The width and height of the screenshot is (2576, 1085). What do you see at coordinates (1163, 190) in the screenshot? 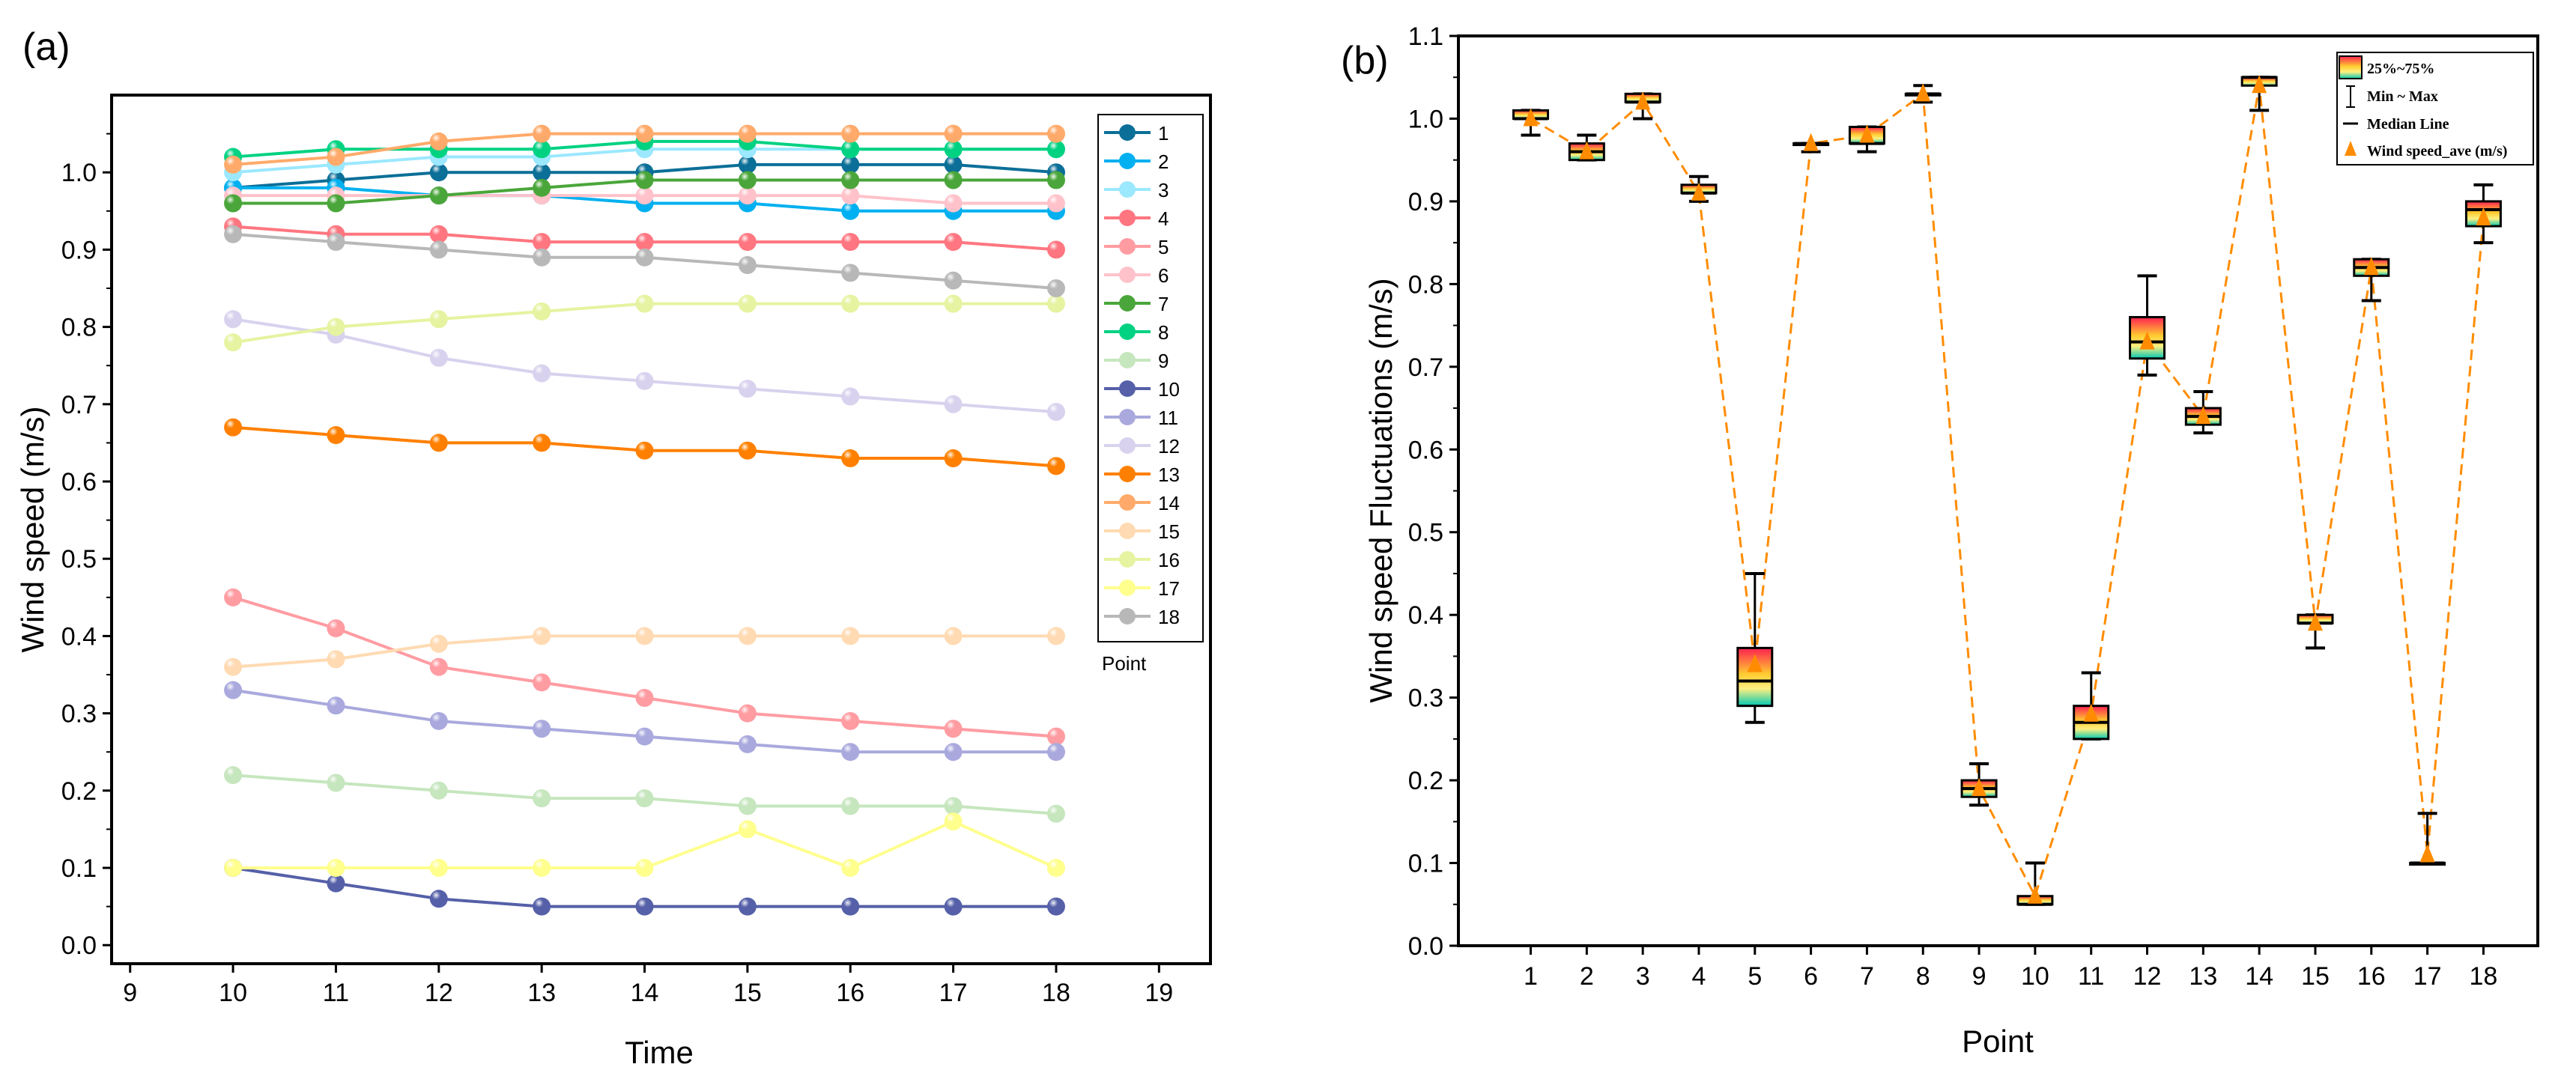
I see `legend-label: 3` at bounding box center [1163, 190].